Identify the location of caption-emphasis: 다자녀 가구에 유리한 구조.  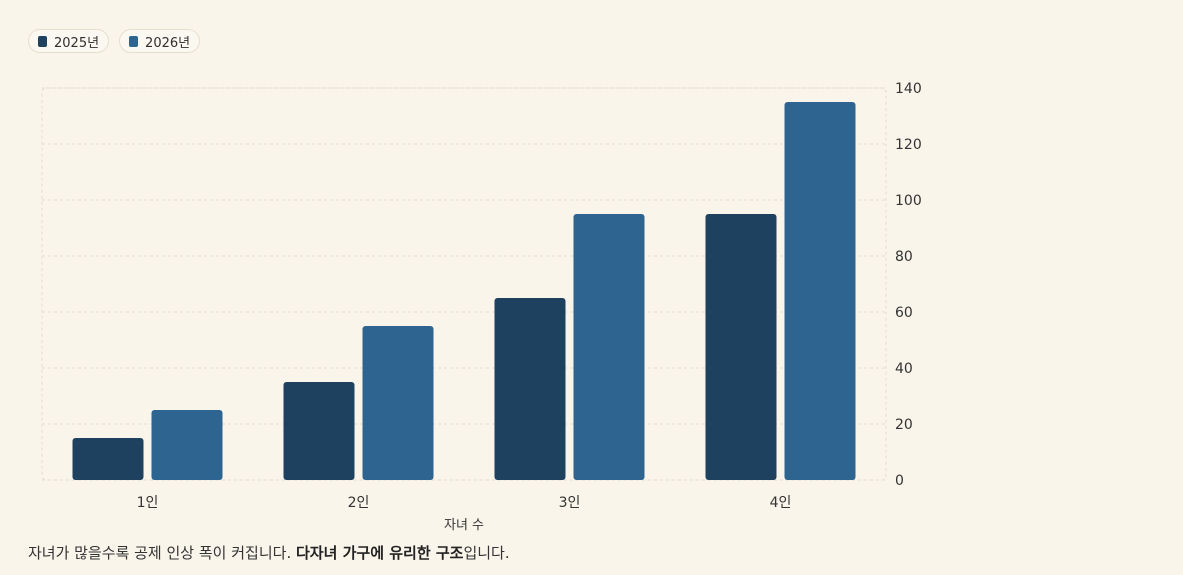
(379, 553).